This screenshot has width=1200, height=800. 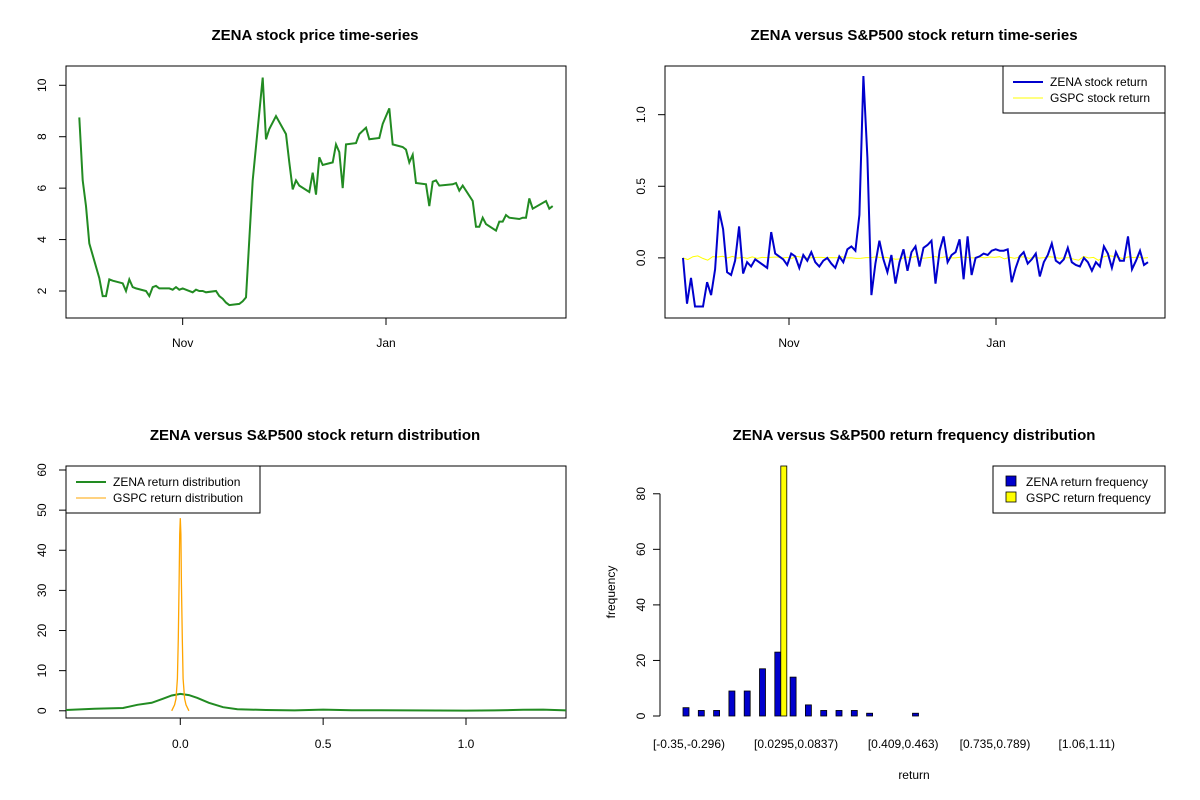 I want to click on axes: 0.0 0.5 1.0 Nov Jan, so click(x=820, y=228).